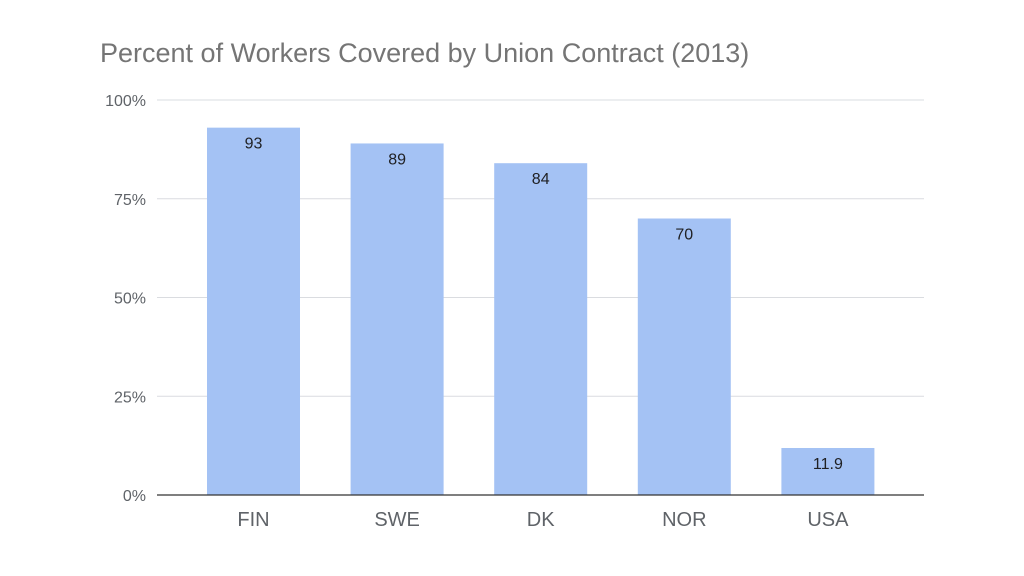  Describe the element at coordinates (397, 159) in the screenshot. I see `data-label: 89` at that location.